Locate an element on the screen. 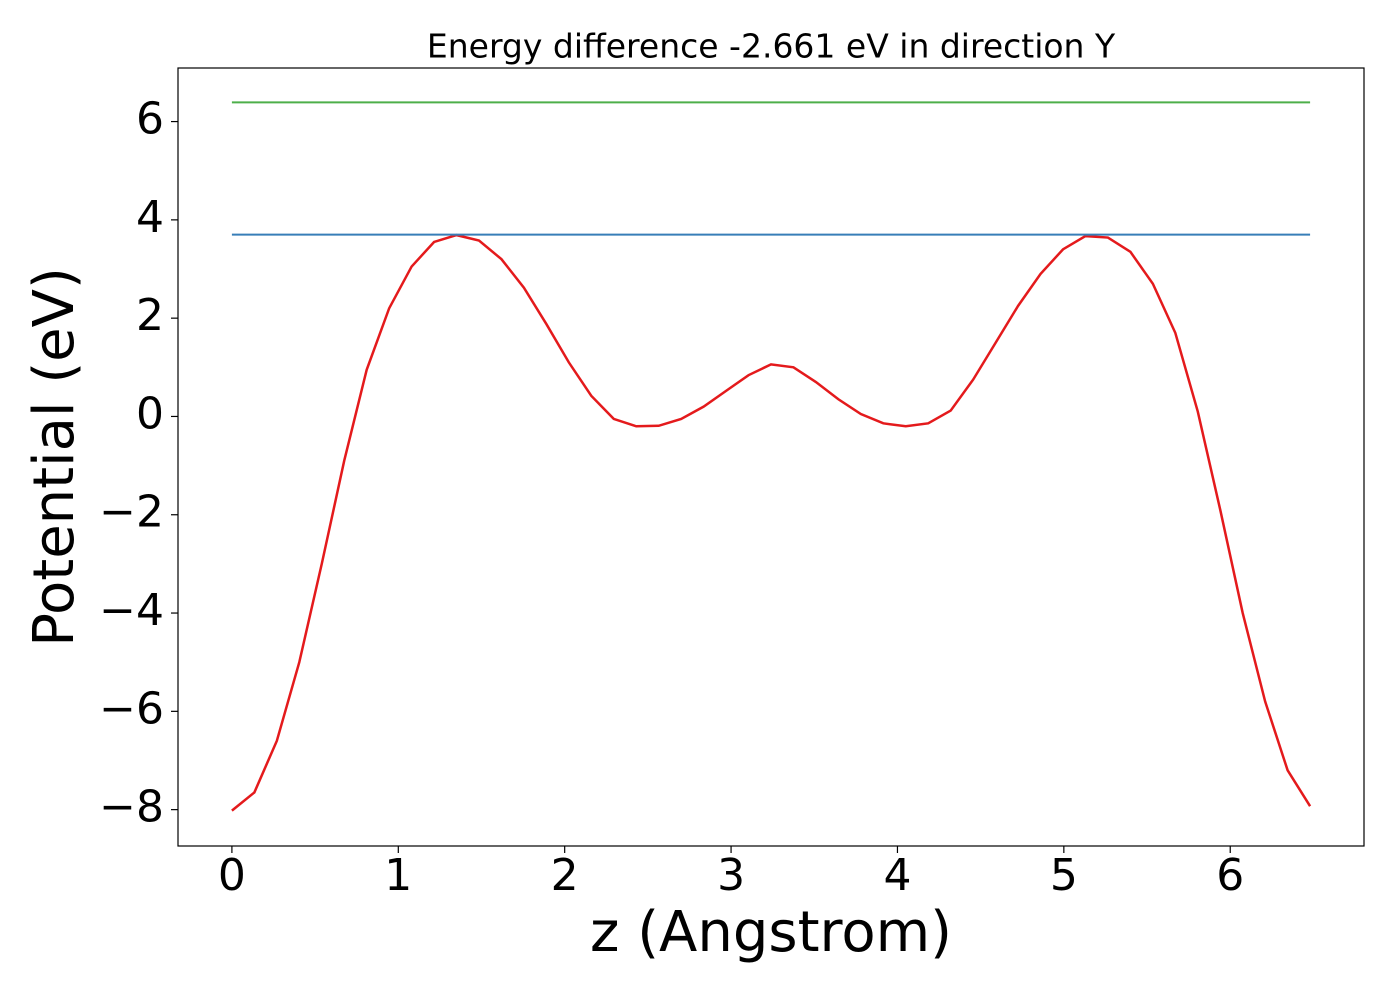 This screenshot has height=1000, width=1400. x-axis-label: z (Angstrom) is located at coordinates (771, 932).